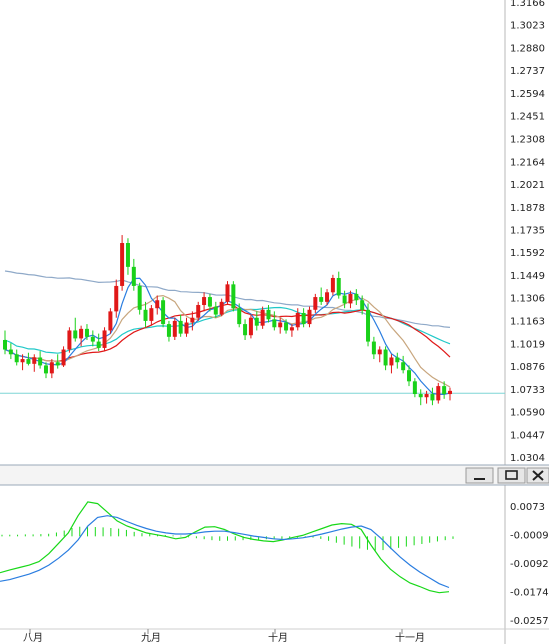  What do you see at coordinates (527, 139) in the screenshot?
I see `price-tick-label: 1.2308` at bounding box center [527, 139].